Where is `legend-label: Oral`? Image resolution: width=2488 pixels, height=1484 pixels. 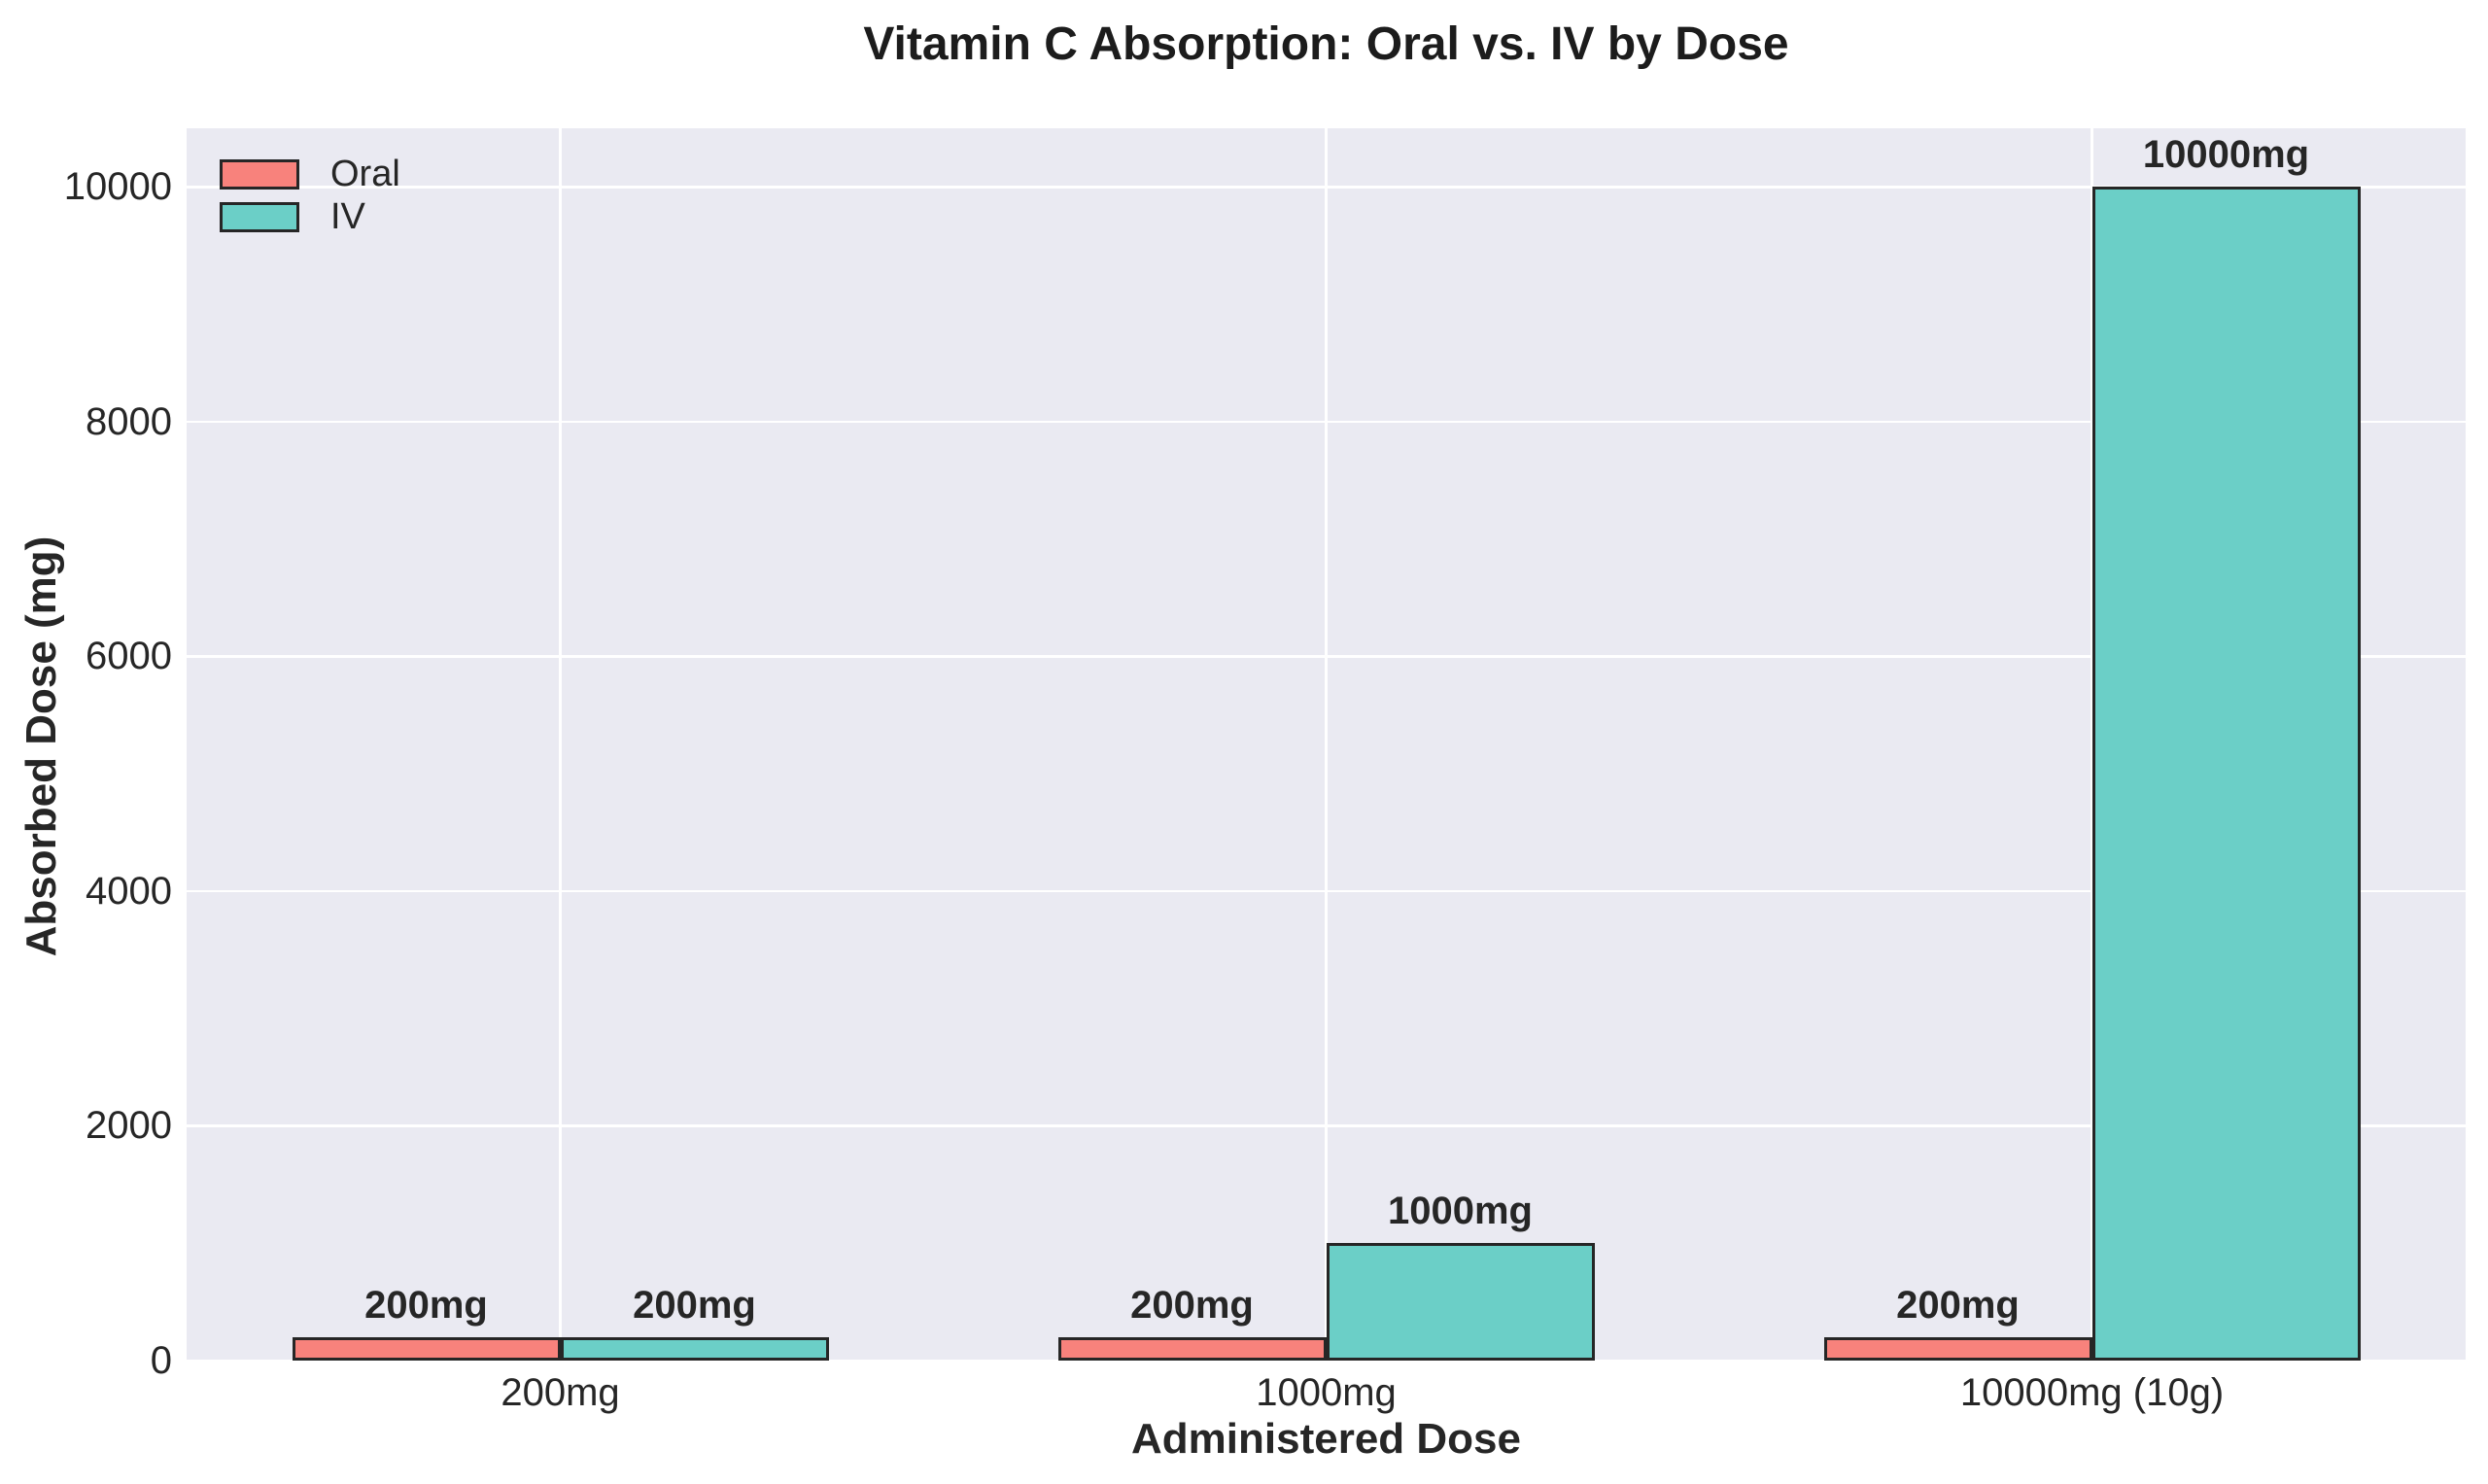 legend-label: Oral is located at coordinates (365, 174).